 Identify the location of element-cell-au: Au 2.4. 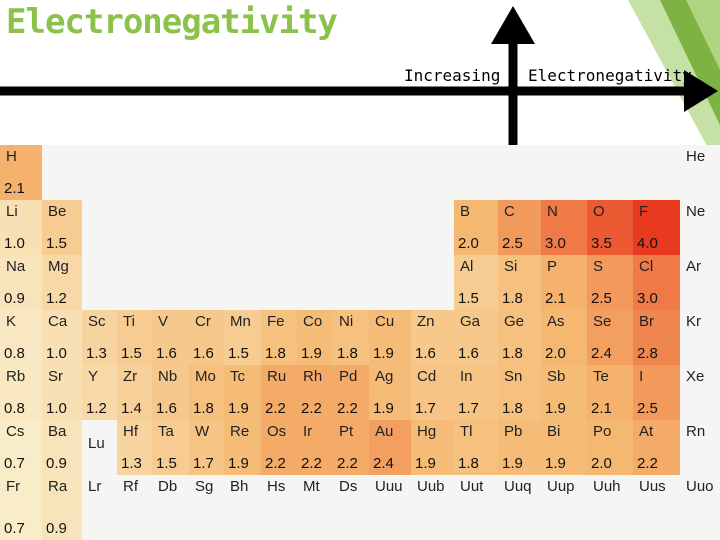
(390, 447).